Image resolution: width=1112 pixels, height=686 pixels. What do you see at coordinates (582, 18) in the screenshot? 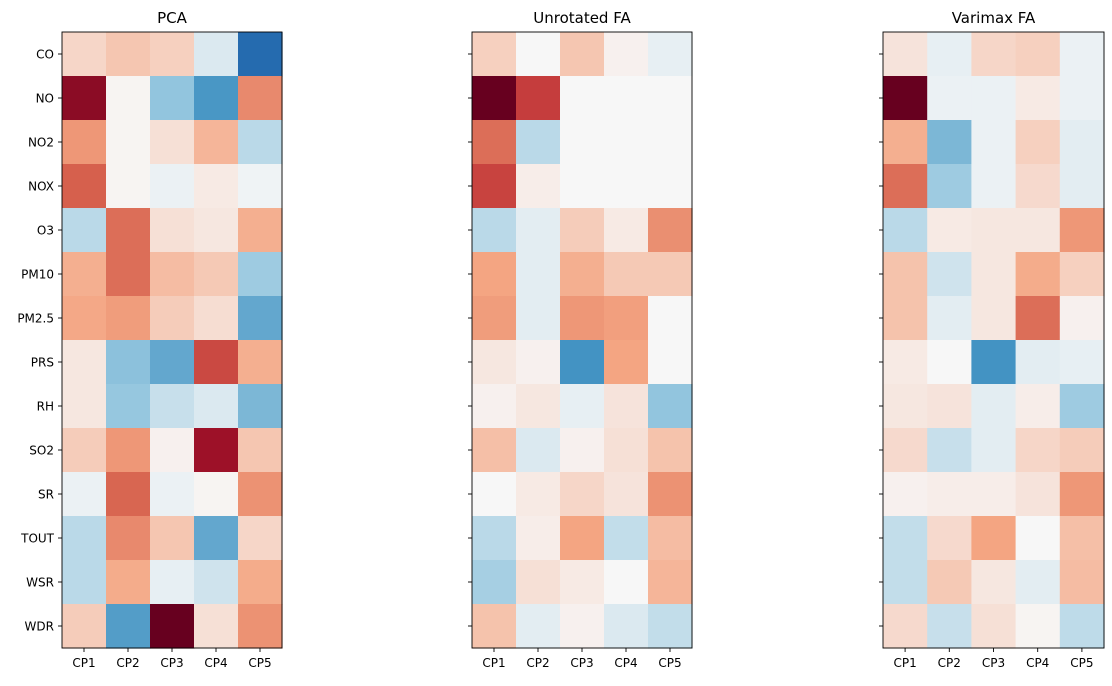
I see `panel-title: Unrotated FA` at bounding box center [582, 18].